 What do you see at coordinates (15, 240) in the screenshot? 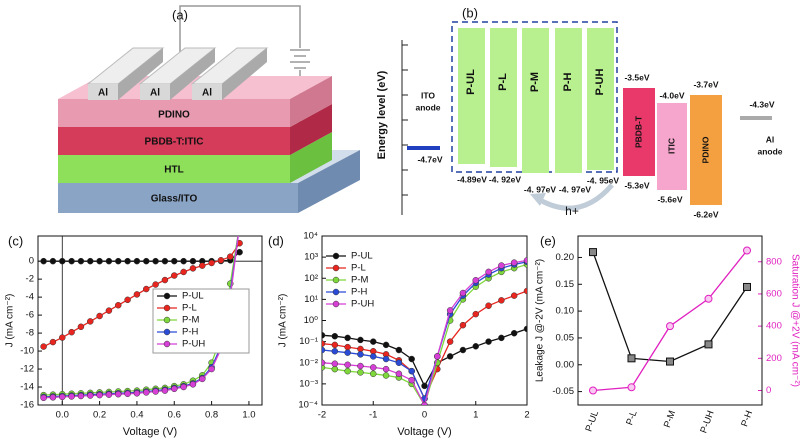
I see `panel-label: (c)` at bounding box center [15, 240].